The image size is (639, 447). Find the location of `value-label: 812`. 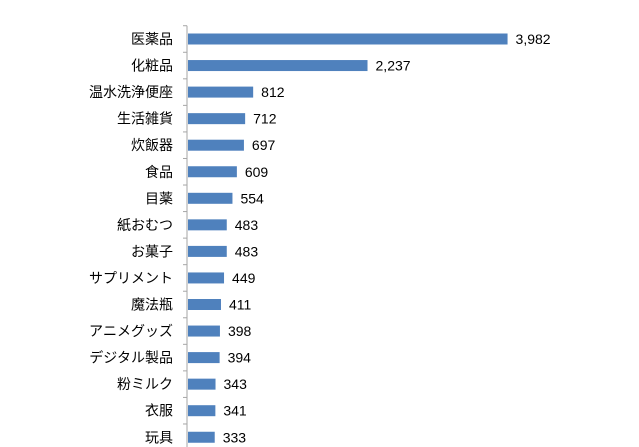

value-label: 812 is located at coordinates (273, 92).